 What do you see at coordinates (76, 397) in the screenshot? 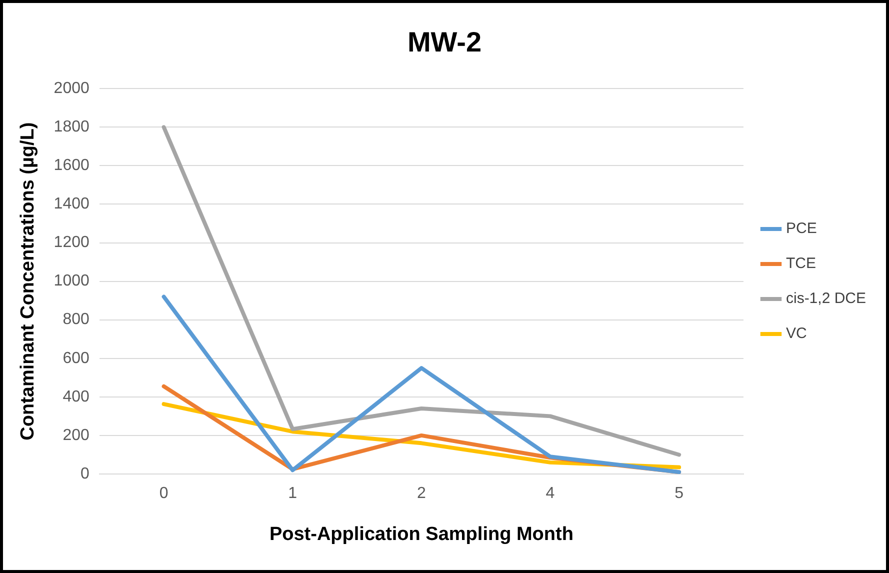
I see `y-tick-label: 400` at bounding box center [76, 397].